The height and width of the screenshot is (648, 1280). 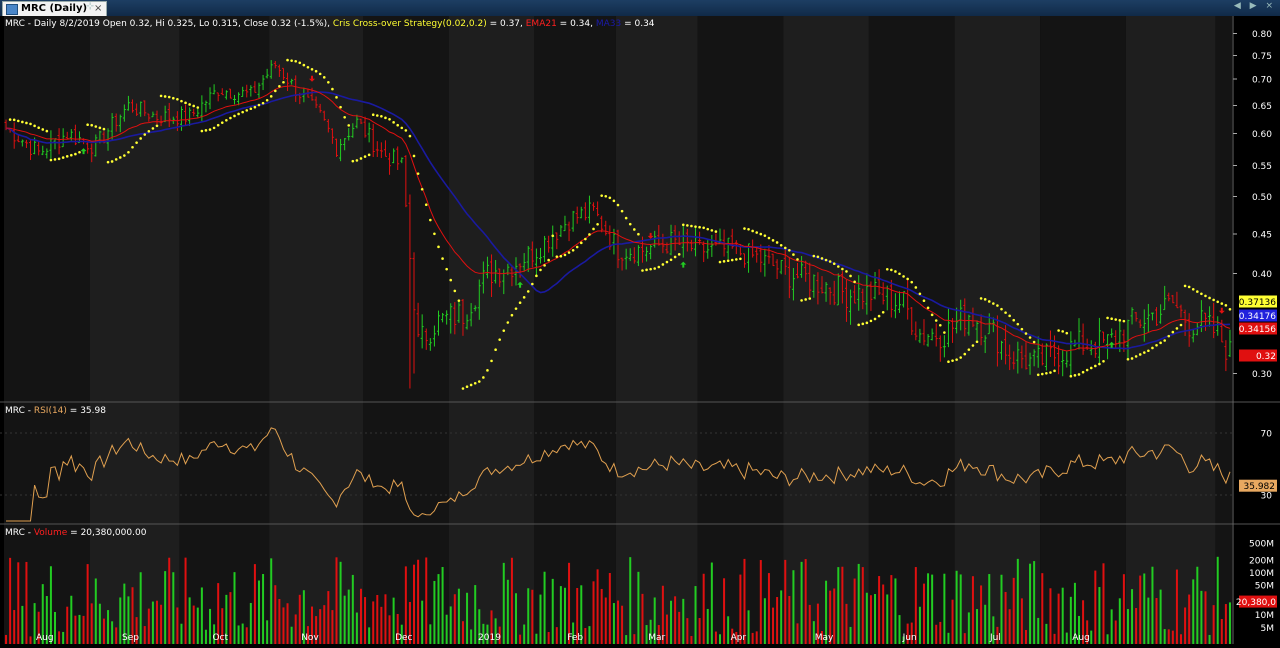 What do you see at coordinates (1258, 328) in the screenshot?
I see `last-value-tag` at bounding box center [1258, 328].